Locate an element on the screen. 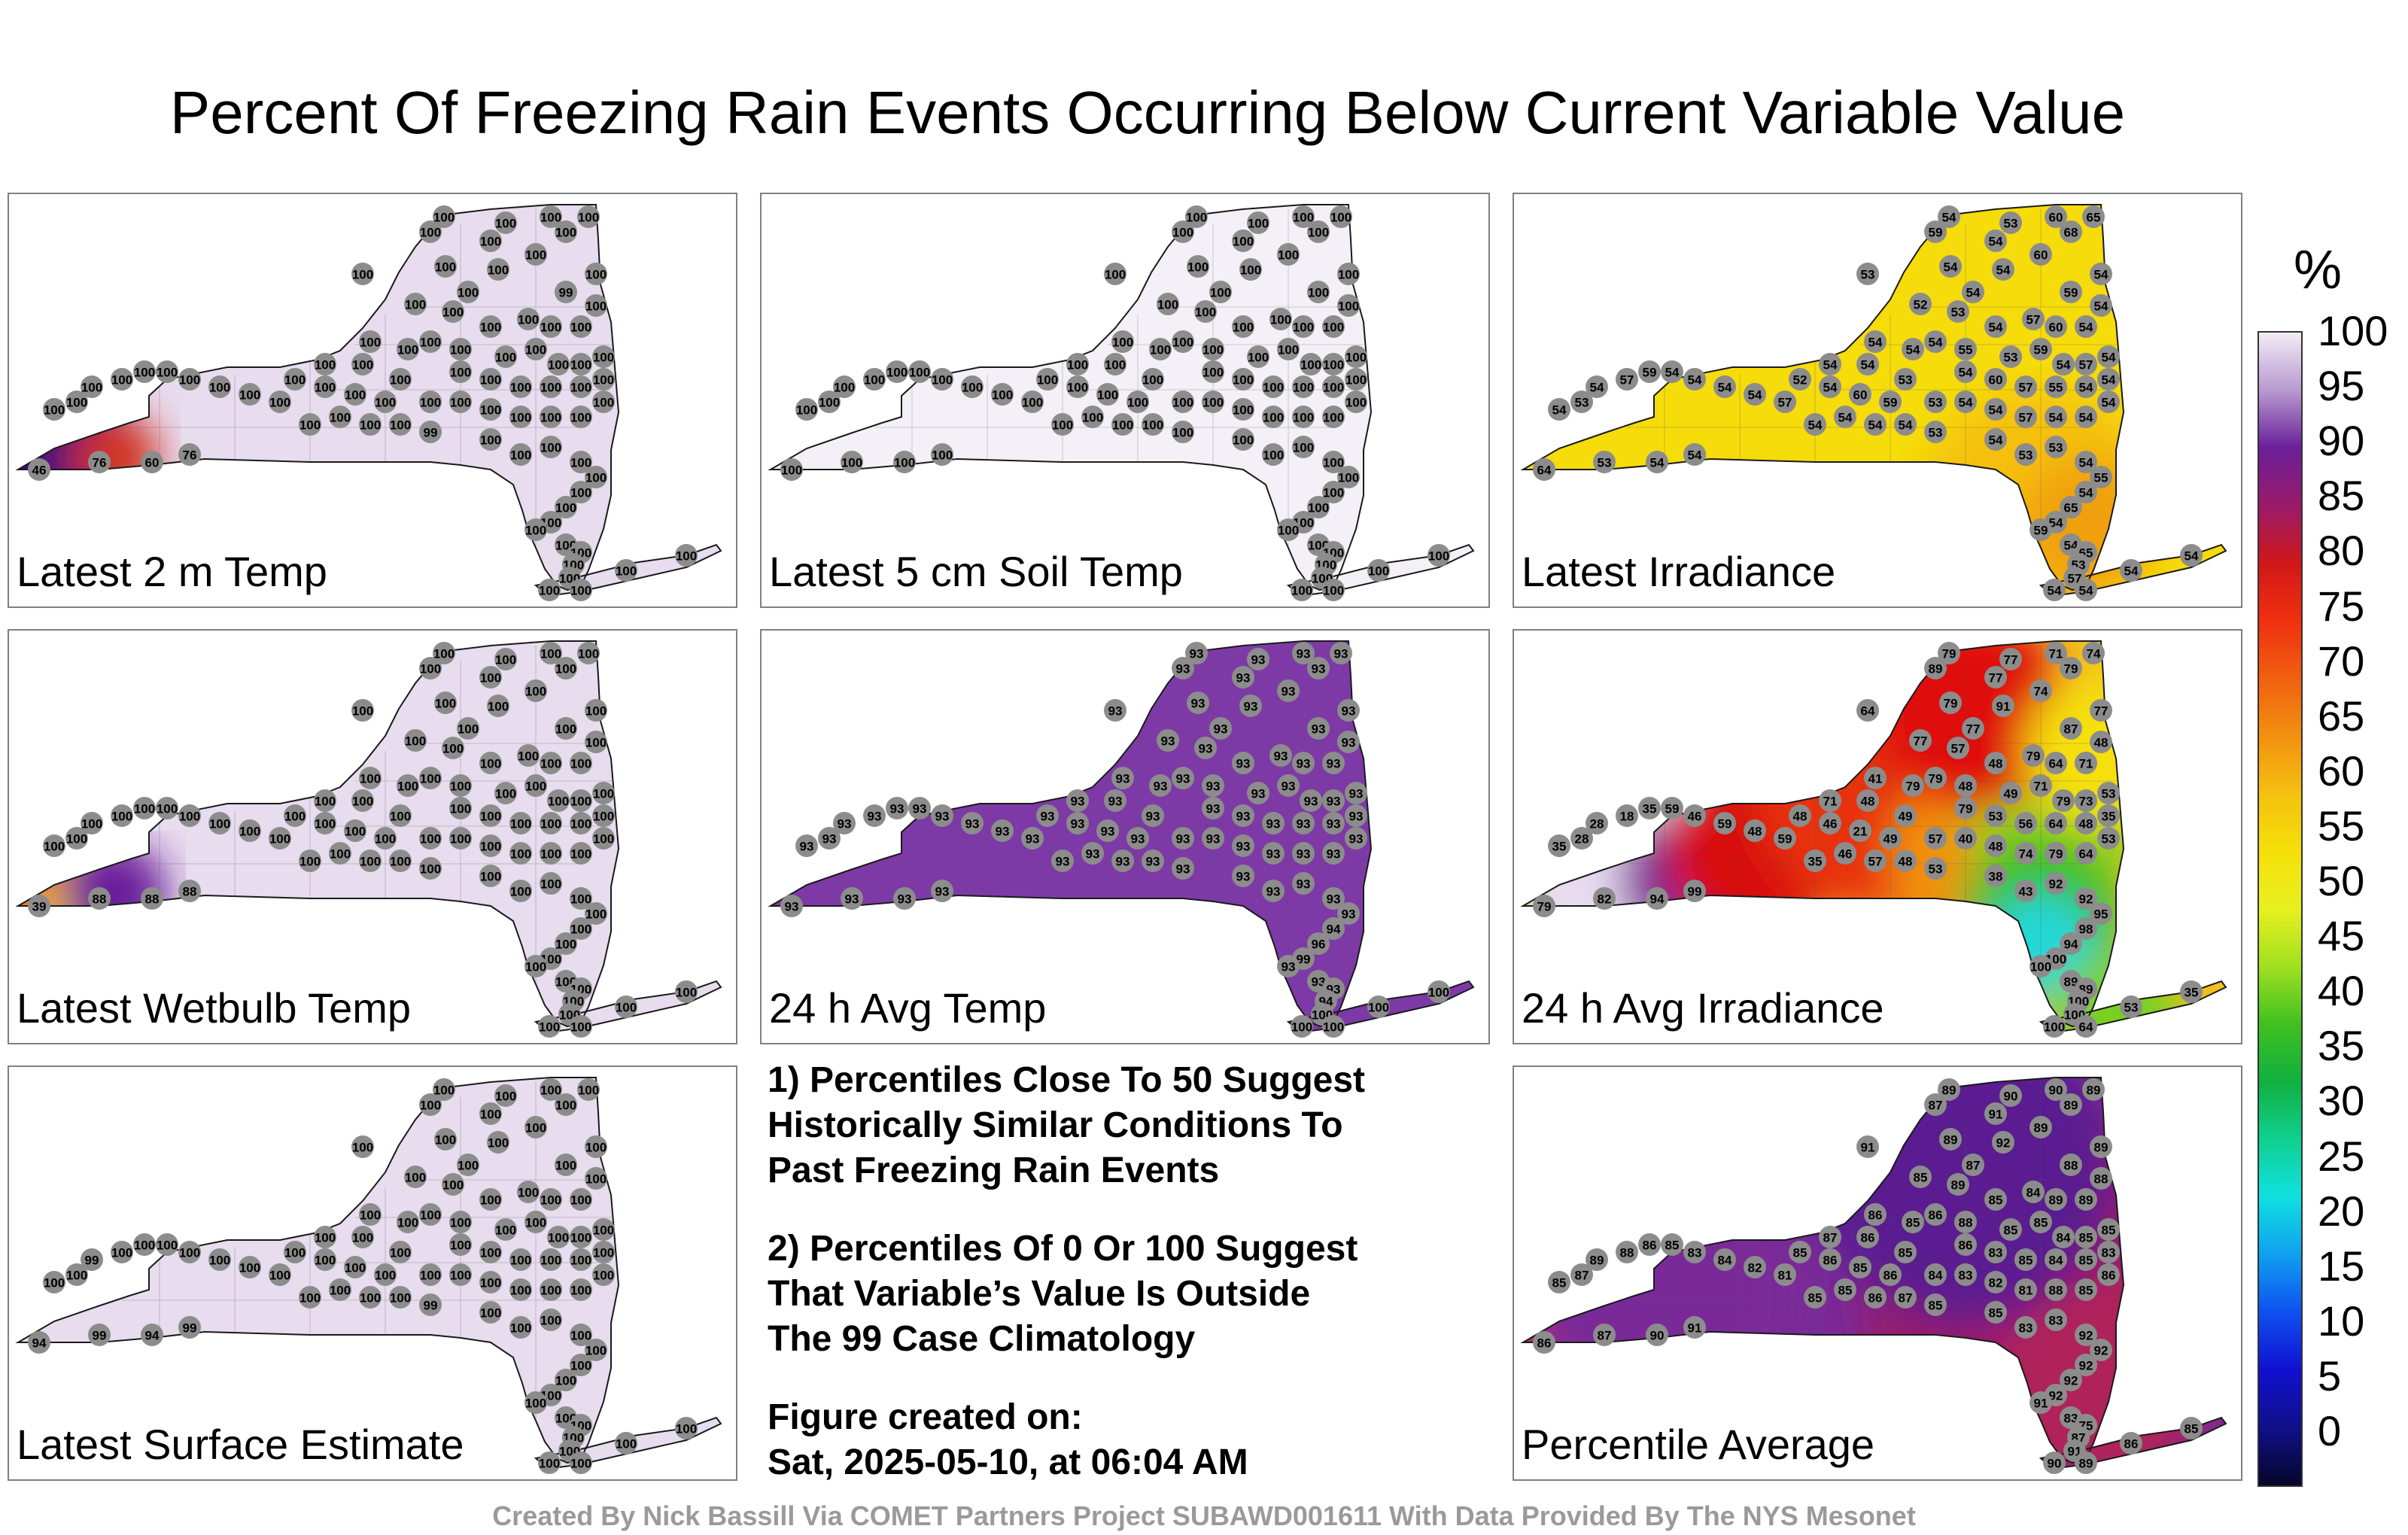 The height and width of the screenshot is (1535, 2408). station-marker: 48 is located at coordinates (1995, 763).